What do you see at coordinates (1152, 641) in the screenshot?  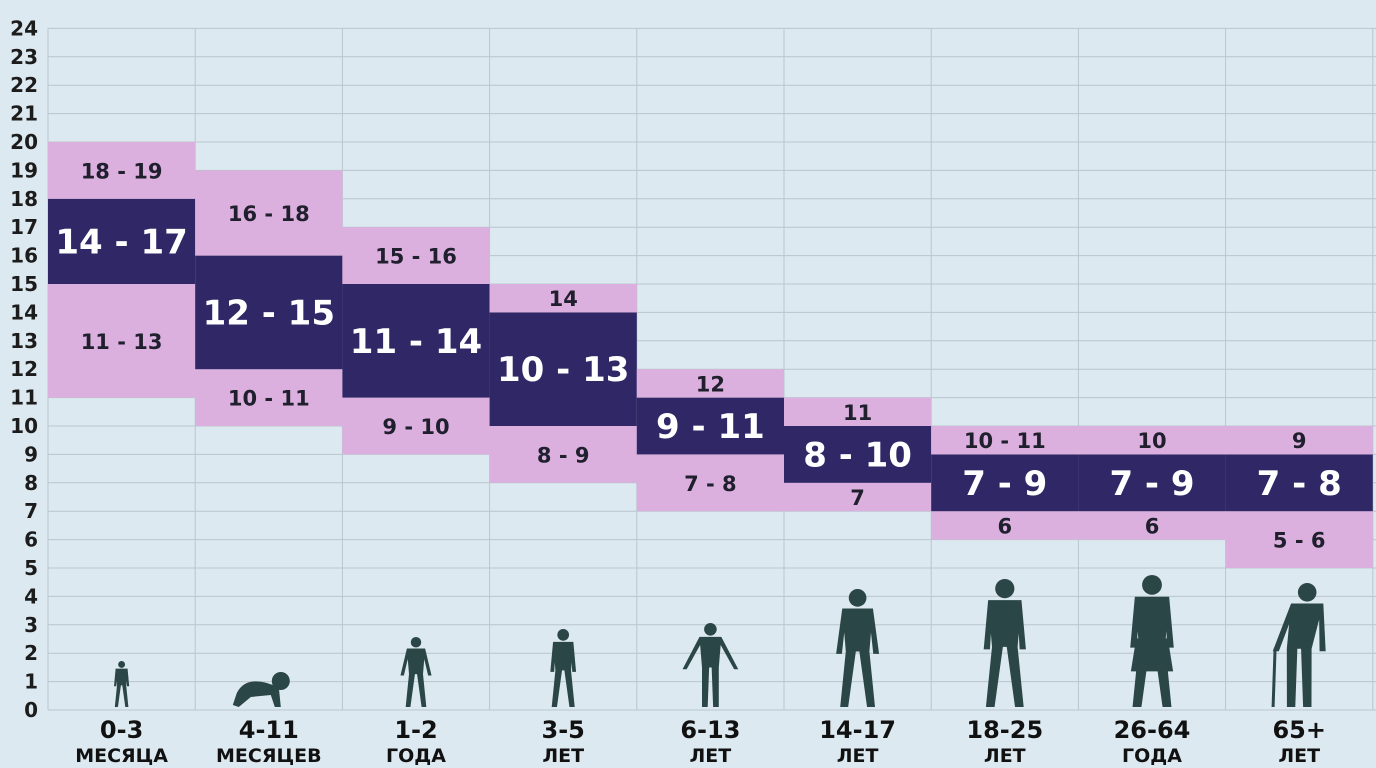 I see `adult-figure-icon` at bounding box center [1152, 641].